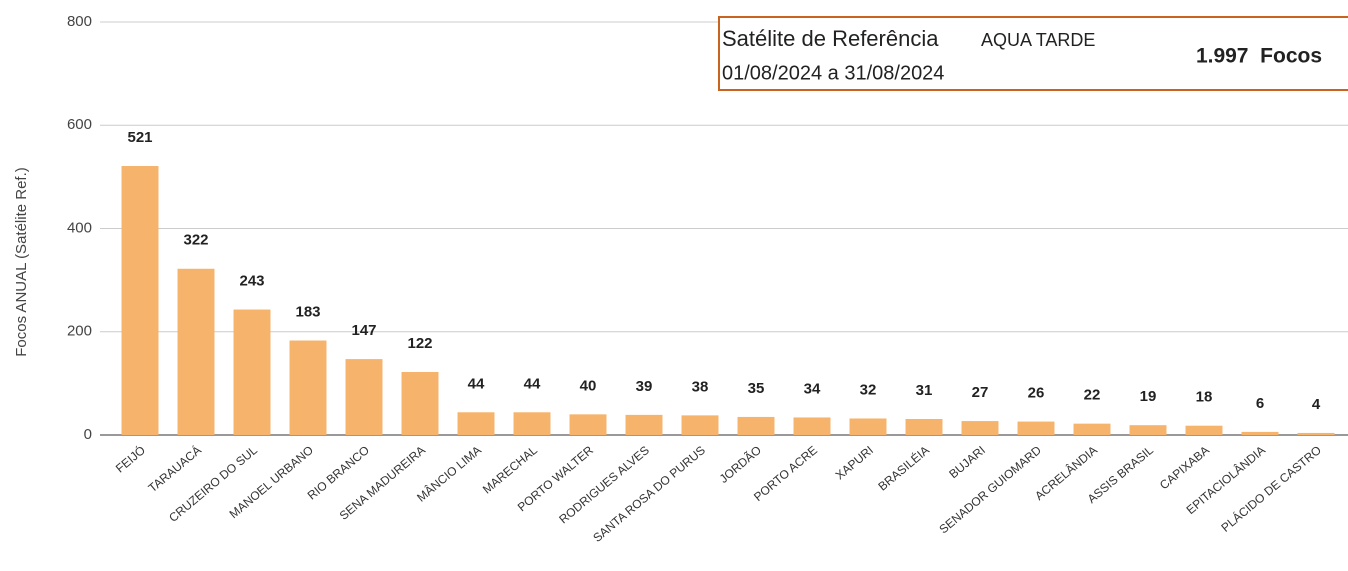  I want to click on y-axis-label: Focos ANUAL (Satélite Ref.), so click(21, 262).